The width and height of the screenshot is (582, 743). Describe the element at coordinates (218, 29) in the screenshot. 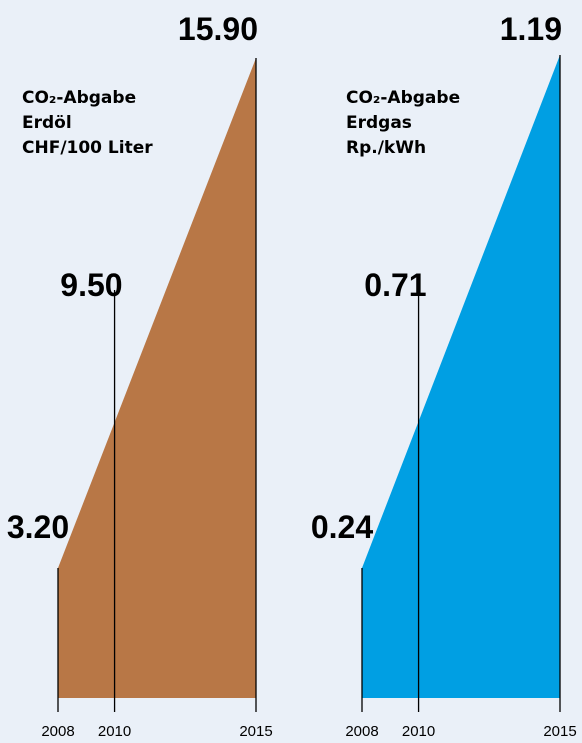

I see `data-label: 15.90` at that location.